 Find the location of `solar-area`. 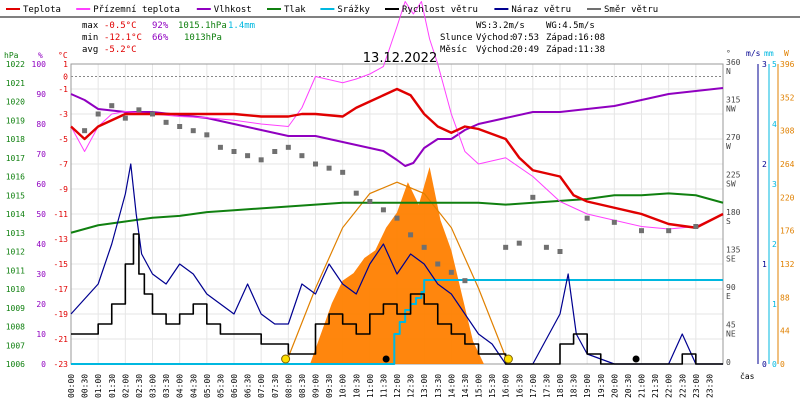

solar-area is located at coordinates (397, 266).